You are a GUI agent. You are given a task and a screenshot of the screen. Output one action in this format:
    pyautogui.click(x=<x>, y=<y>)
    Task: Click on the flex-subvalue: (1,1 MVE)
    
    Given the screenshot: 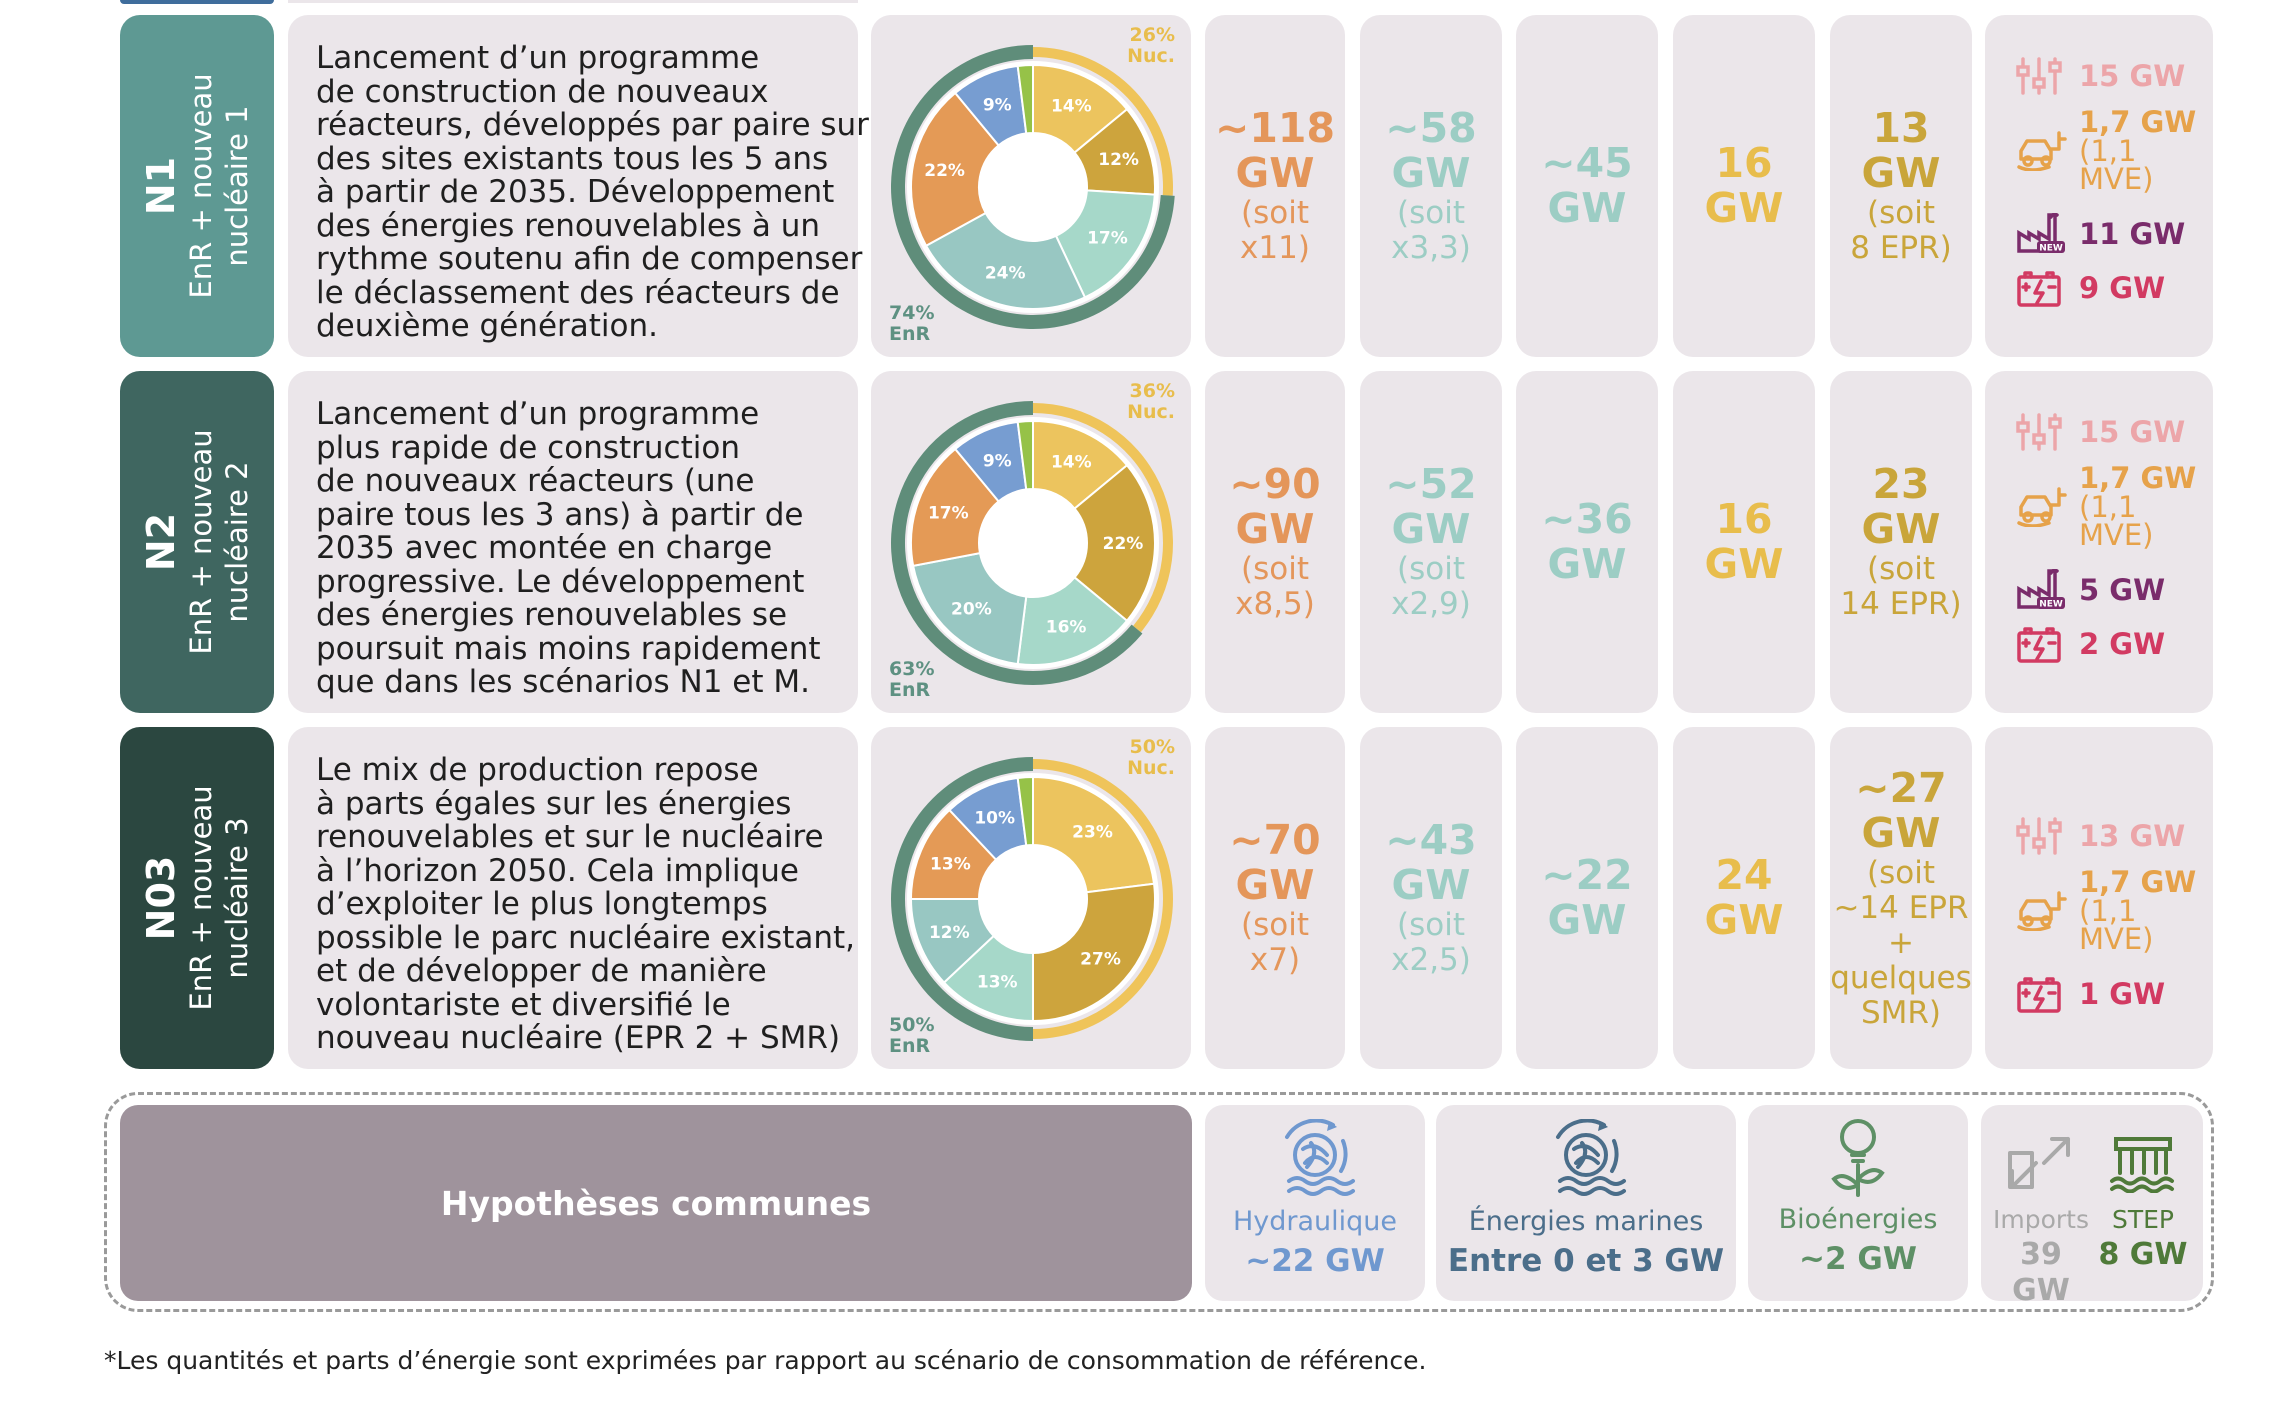 What is the action you would take?
    pyautogui.click(x=2116, y=165)
    